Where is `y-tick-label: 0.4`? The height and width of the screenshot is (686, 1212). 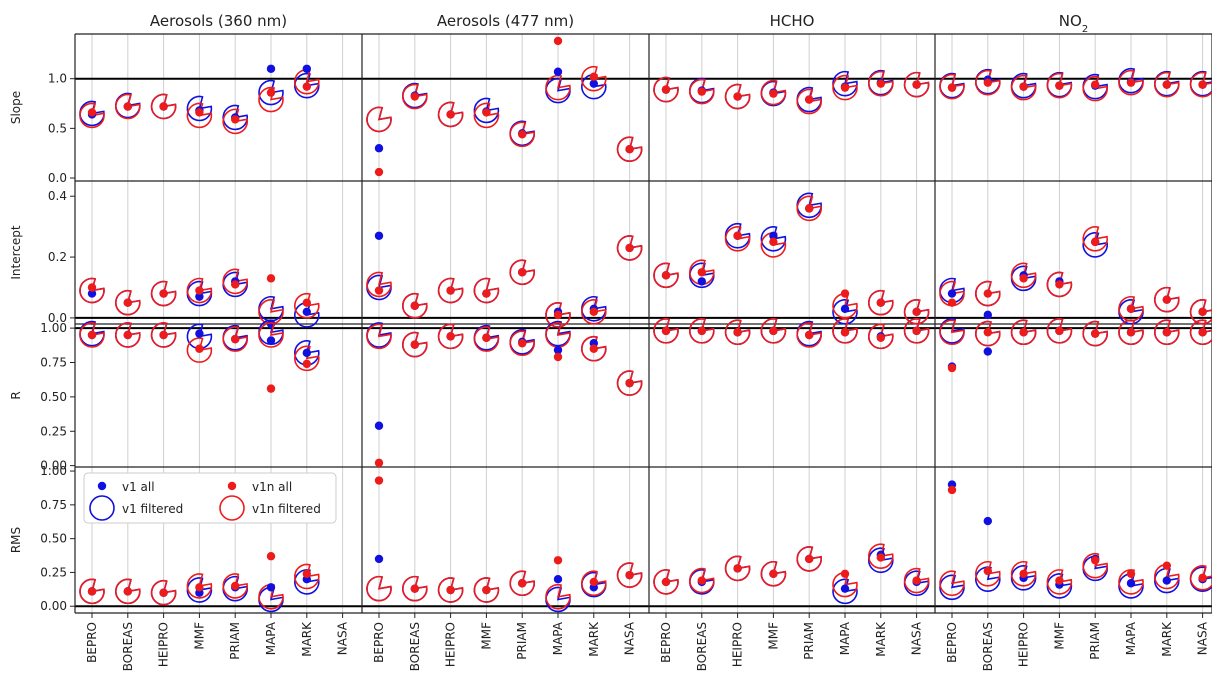 y-tick-label: 0.4 is located at coordinates (57, 196).